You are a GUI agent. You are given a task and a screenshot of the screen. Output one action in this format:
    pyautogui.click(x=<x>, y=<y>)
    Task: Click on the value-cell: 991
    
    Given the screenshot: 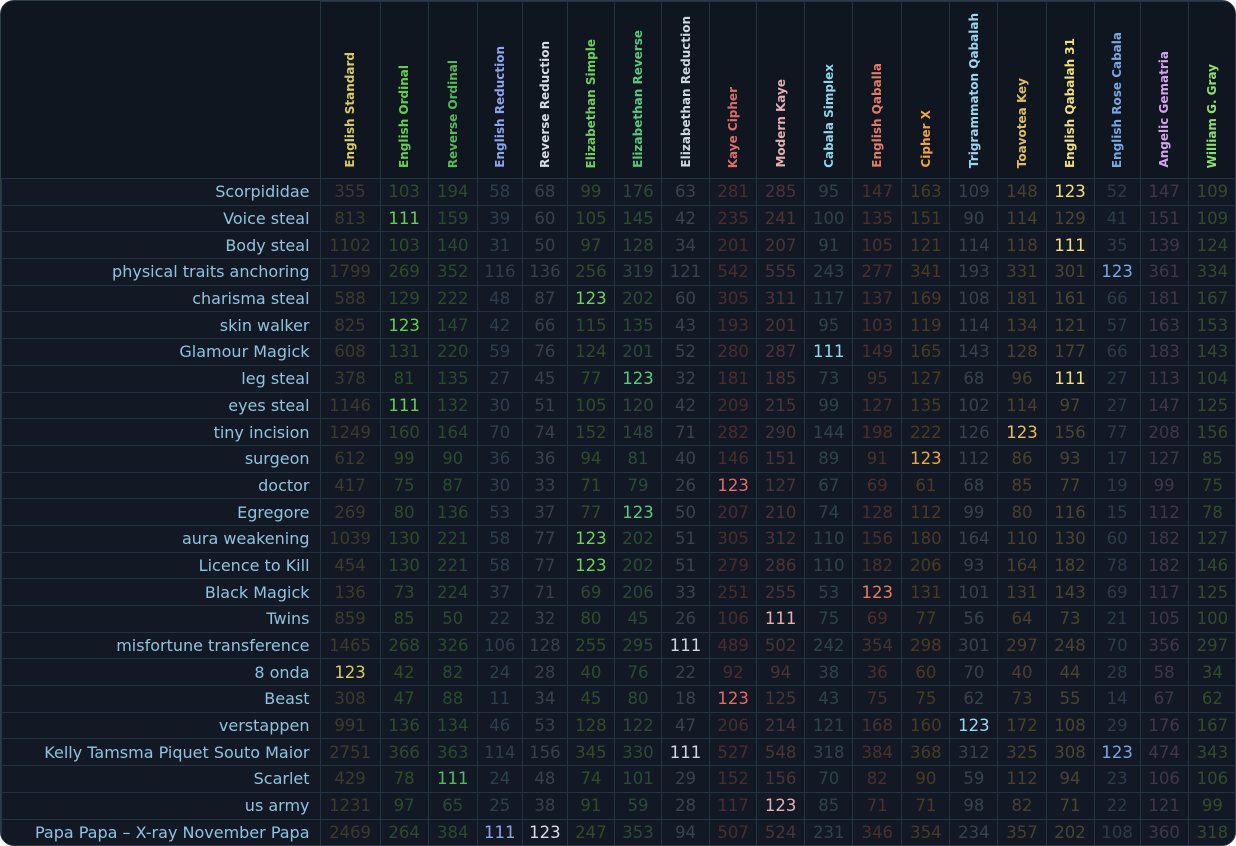 What is the action you would take?
    pyautogui.click(x=350, y=725)
    